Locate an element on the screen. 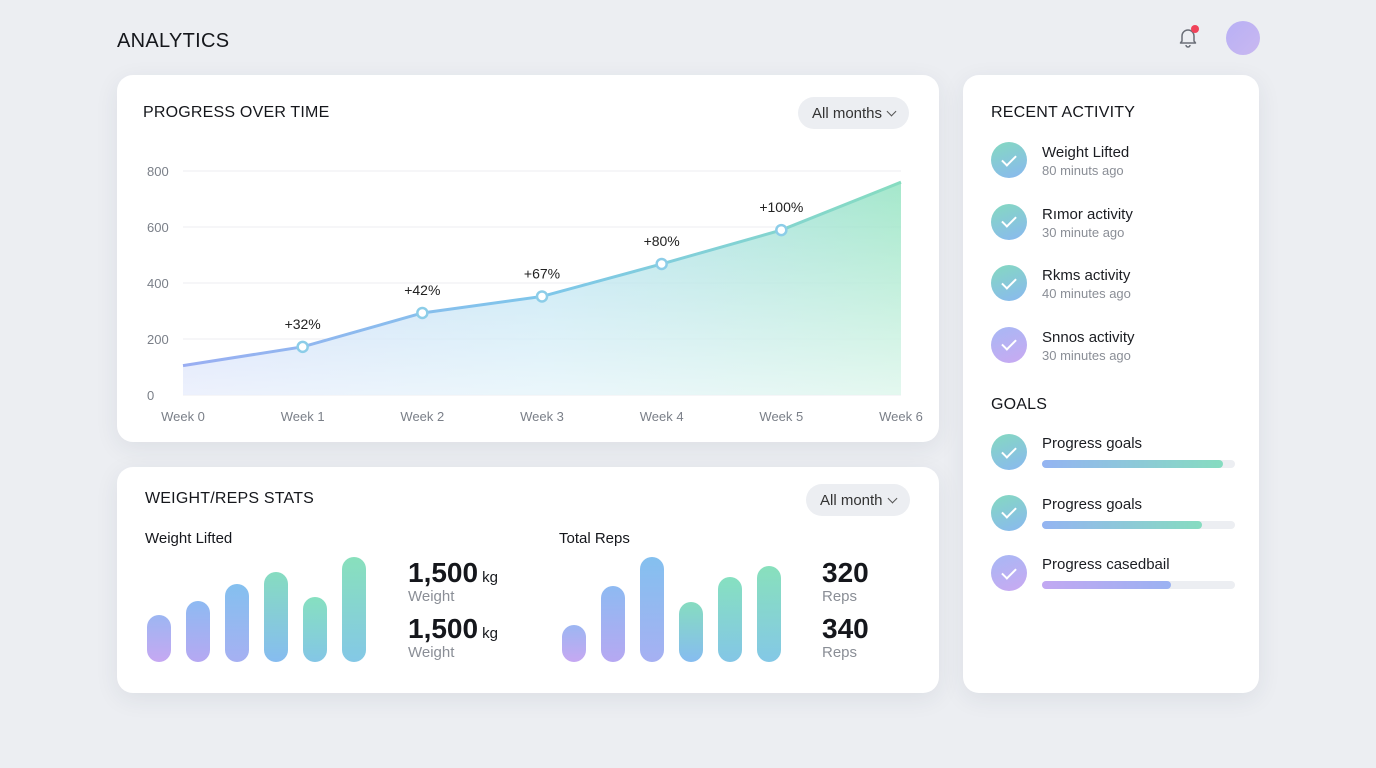 This screenshot has width=1376, height=768. x-tick-label: Week 0 is located at coordinates (183, 416).